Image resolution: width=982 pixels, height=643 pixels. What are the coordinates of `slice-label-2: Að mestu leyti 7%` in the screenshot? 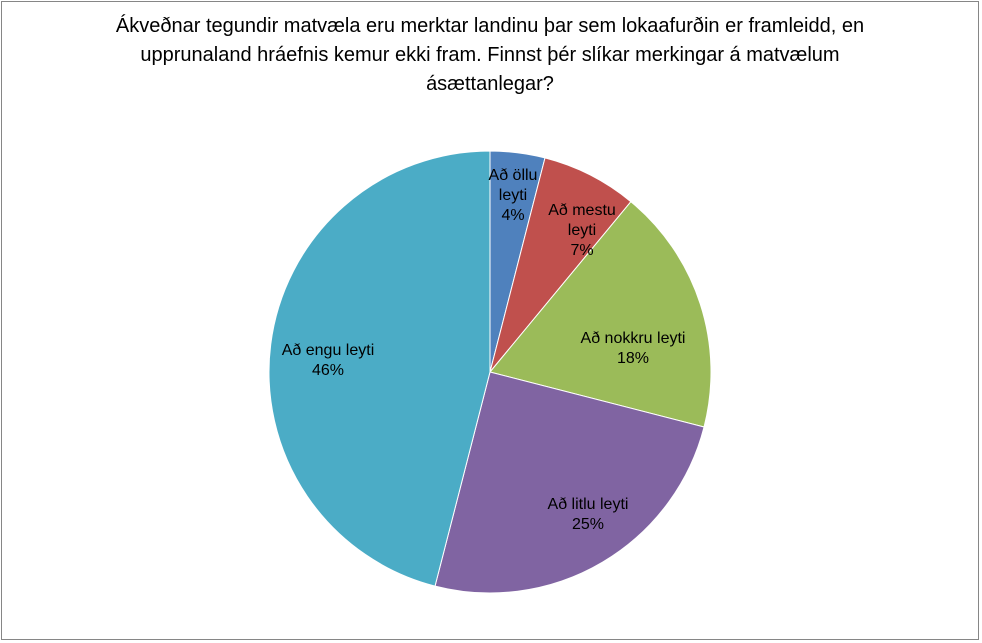 It's located at (582, 230).